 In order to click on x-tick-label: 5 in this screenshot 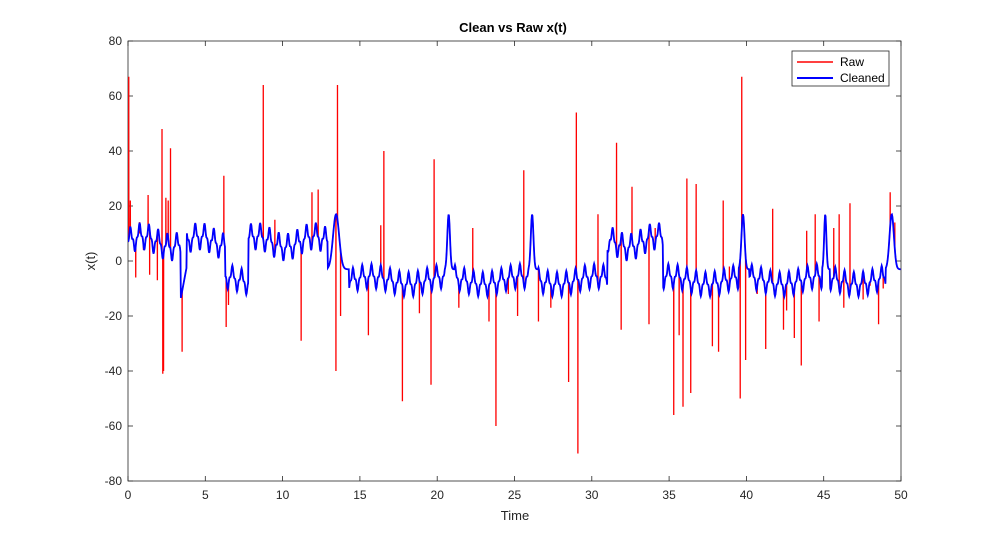, I will do `click(205, 495)`.